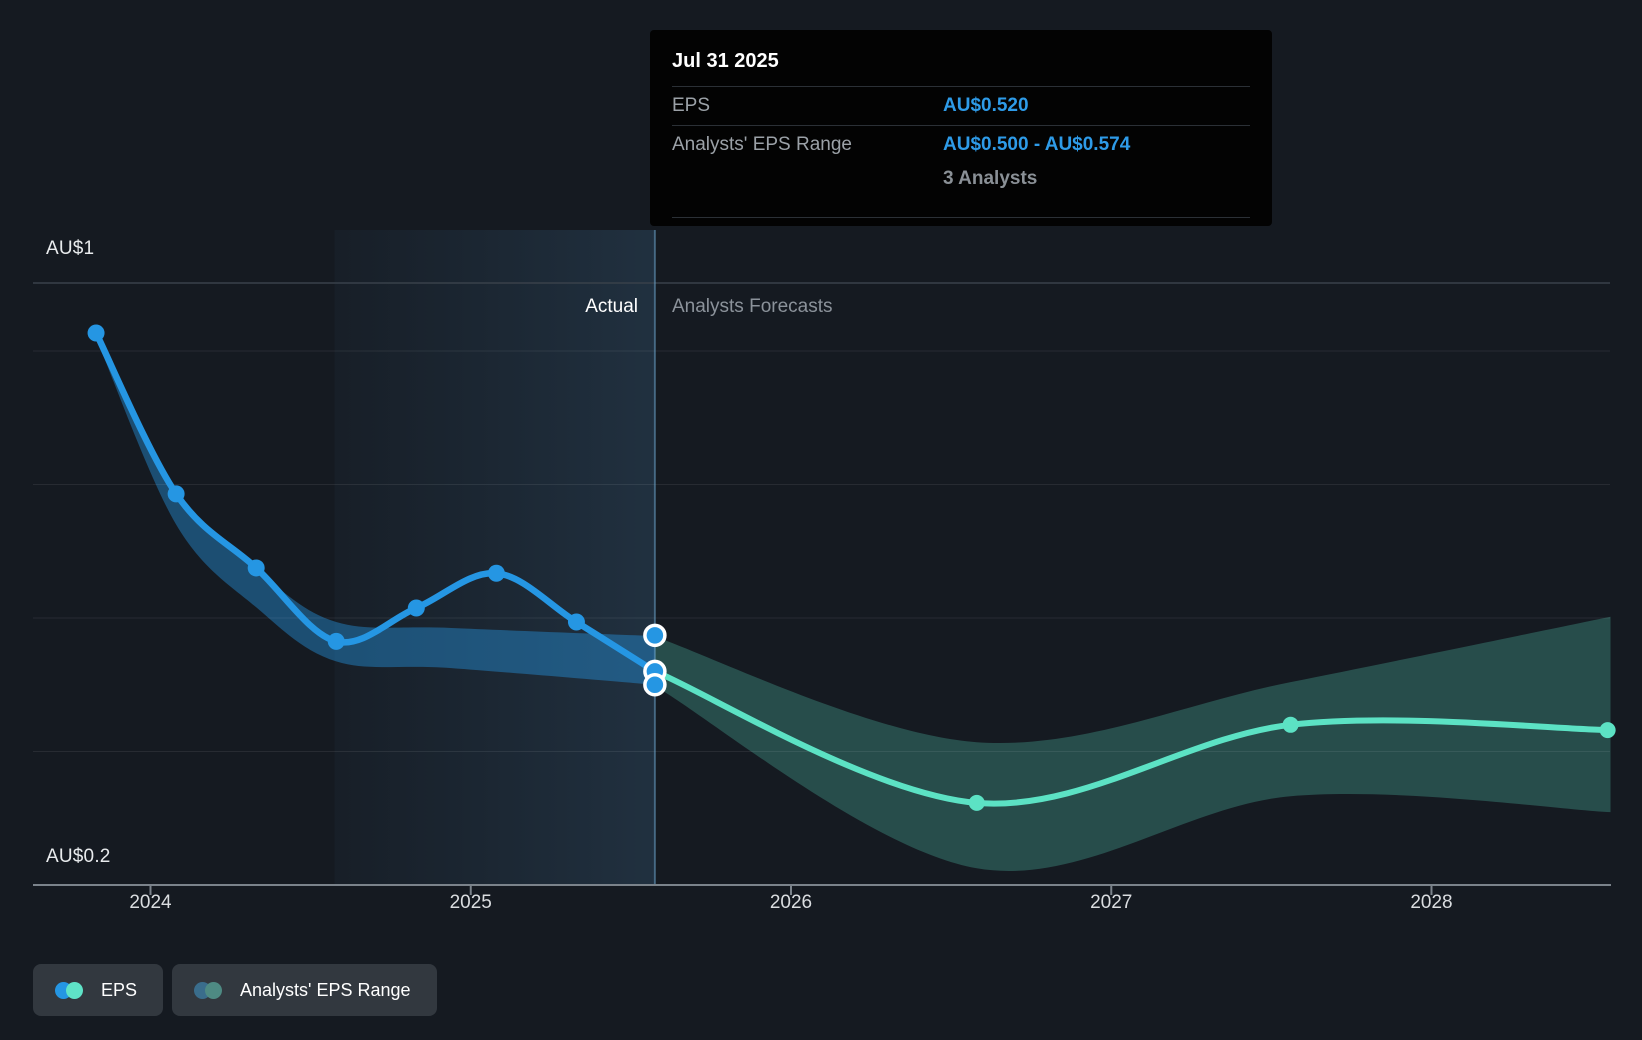 This screenshot has width=1642, height=1040. Describe the element at coordinates (752, 306) in the screenshot. I see `section-label-forecast: Analysts Forecasts` at that location.